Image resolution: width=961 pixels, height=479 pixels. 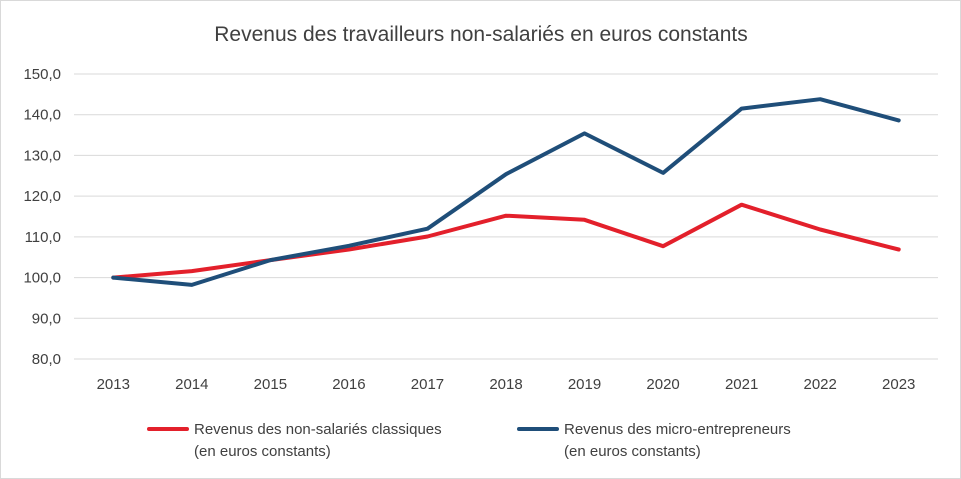 What do you see at coordinates (46, 318) in the screenshot?
I see `y-tick-label: 90,0` at bounding box center [46, 318].